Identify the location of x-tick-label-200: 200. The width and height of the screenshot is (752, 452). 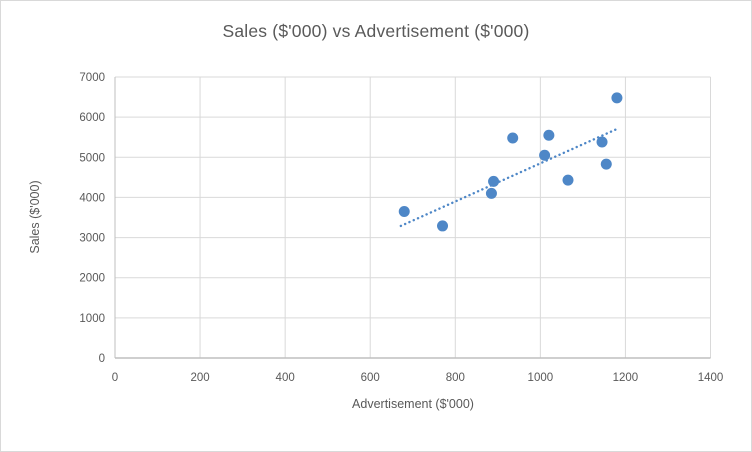
(199, 378).